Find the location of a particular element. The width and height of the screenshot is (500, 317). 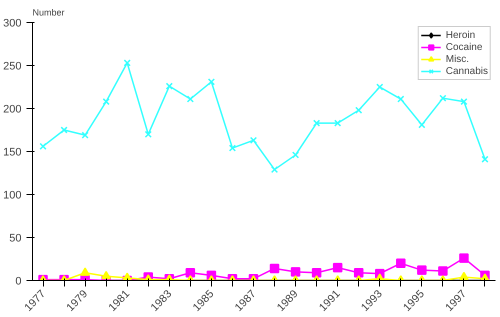

y-tick-label: 300 is located at coordinates (12, 24).